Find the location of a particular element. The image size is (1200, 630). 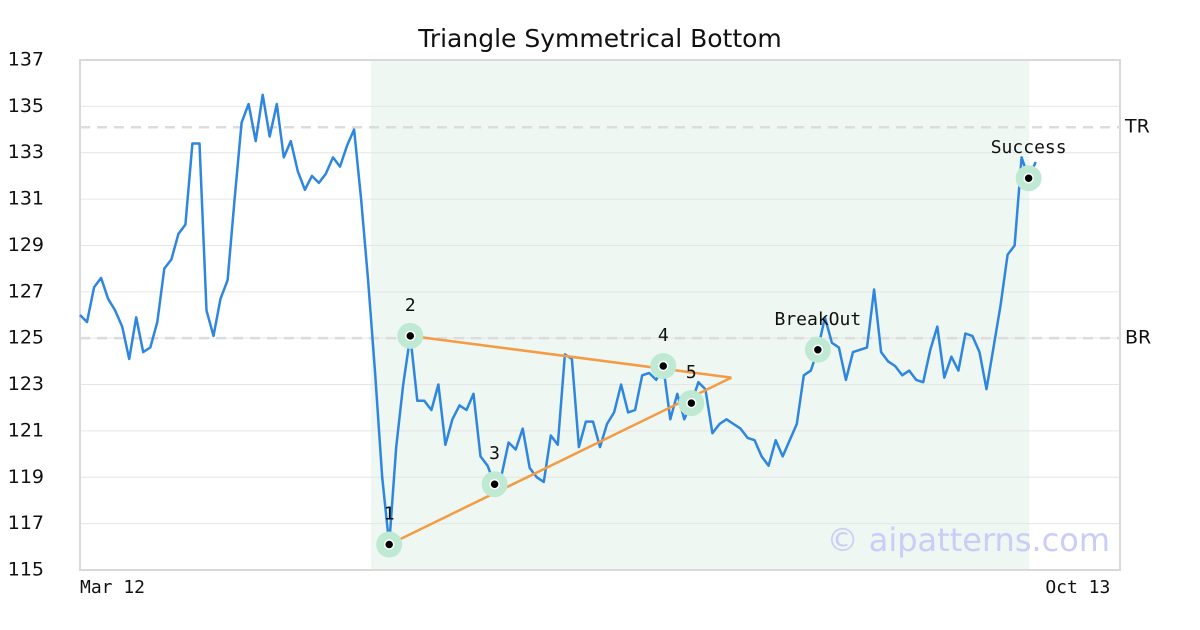

y-tick-label: 119 is located at coordinates (26, 477).